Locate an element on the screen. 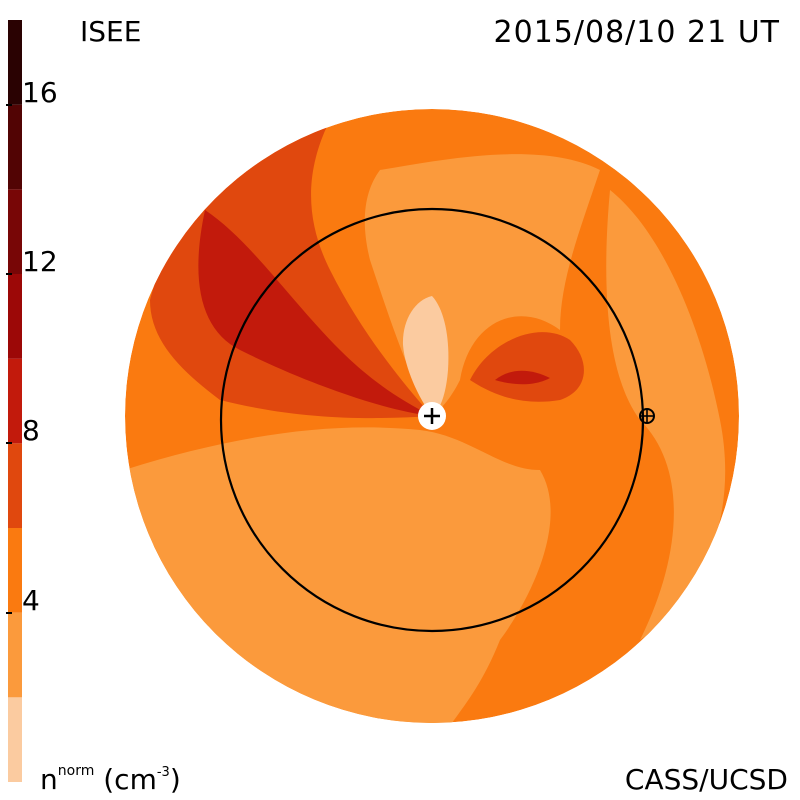  sun-plus-symbol is located at coordinates (432, 416).